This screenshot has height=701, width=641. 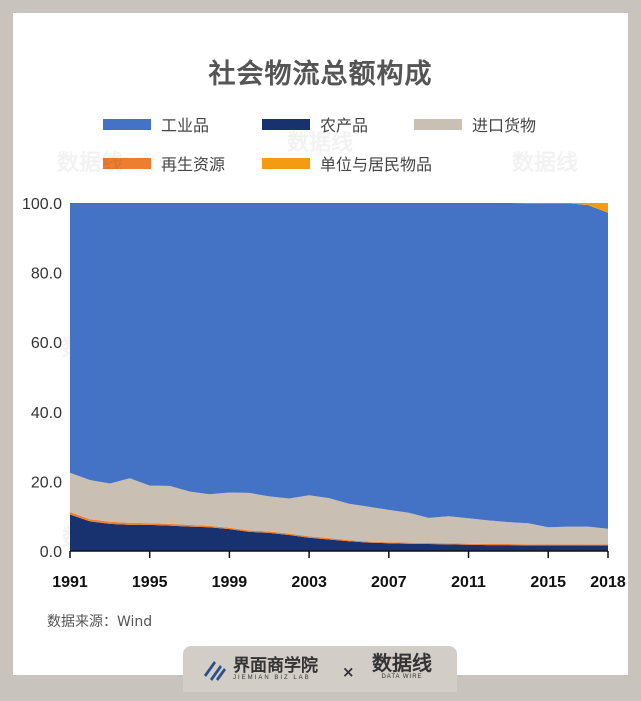 What do you see at coordinates (272, 678) in the screenshot?
I see `brand1-sub: JIEMIAN BIZ LAB` at bounding box center [272, 678].